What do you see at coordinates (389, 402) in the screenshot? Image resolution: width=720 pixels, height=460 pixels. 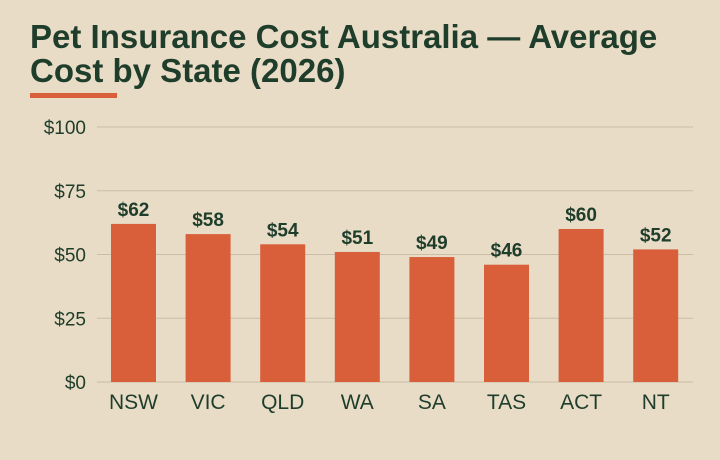 I see `category-labels: NSW VIC QLD WA SA TAS ACT NT` at bounding box center [389, 402].